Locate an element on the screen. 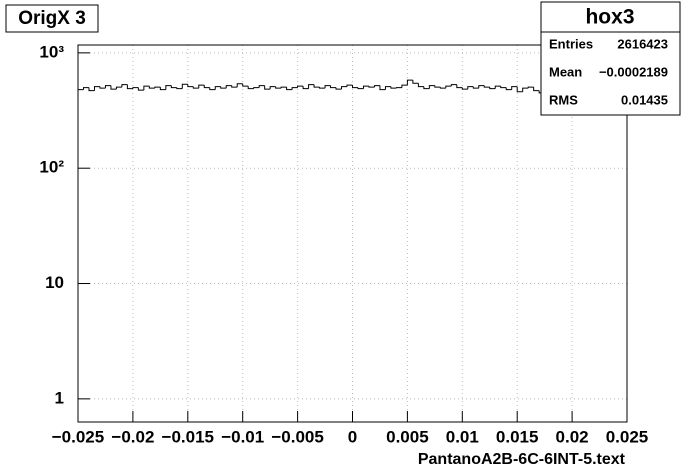 The height and width of the screenshot is (472, 696). x-tick-label: −0.005 is located at coordinates (297, 436).